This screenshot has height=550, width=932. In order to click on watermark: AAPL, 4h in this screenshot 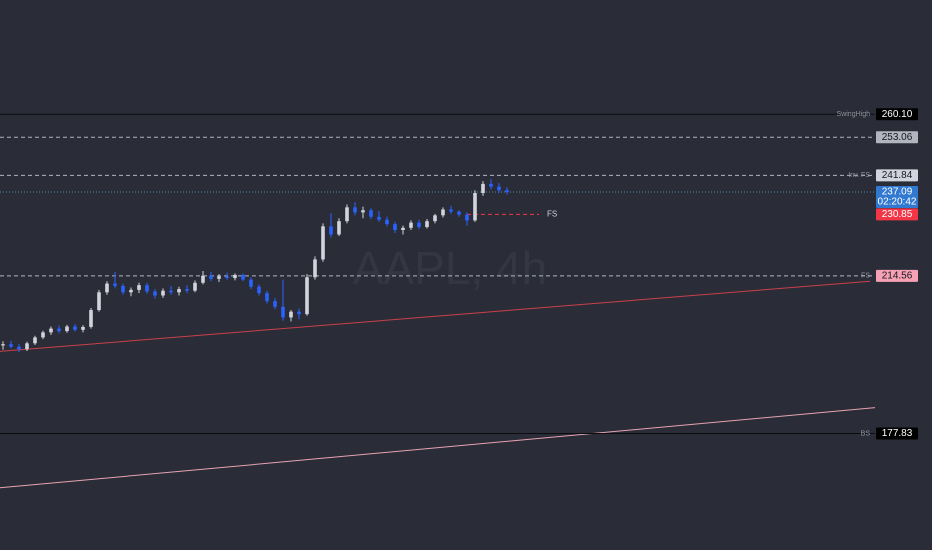, I will do `click(450, 268)`.